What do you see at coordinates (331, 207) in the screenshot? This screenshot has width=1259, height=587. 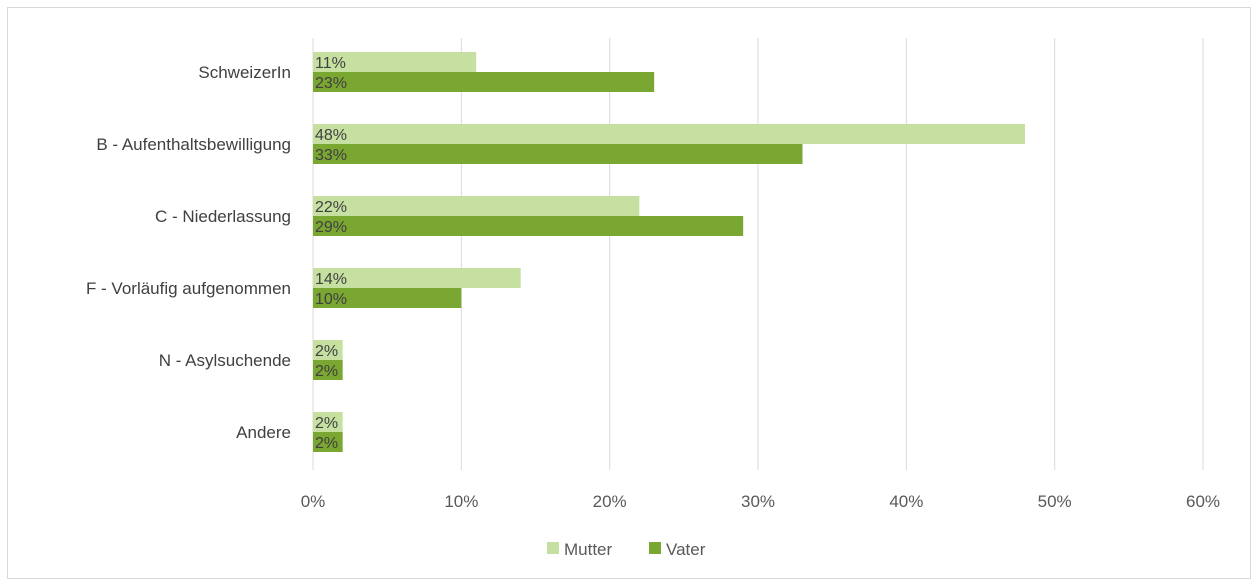 I see `data-label: 22%` at bounding box center [331, 207].